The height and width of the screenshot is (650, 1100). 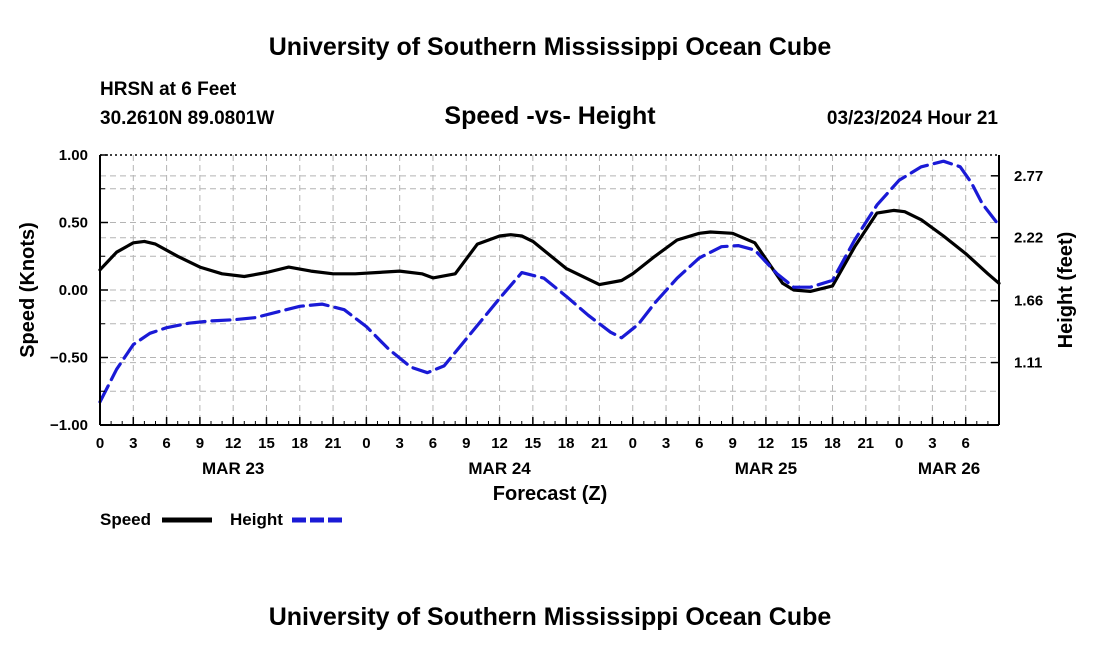 What do you see at coordinates (766, 468) in the screenshot?
I see `x-date-label: MAR 25` at bounding box center [766, 468].